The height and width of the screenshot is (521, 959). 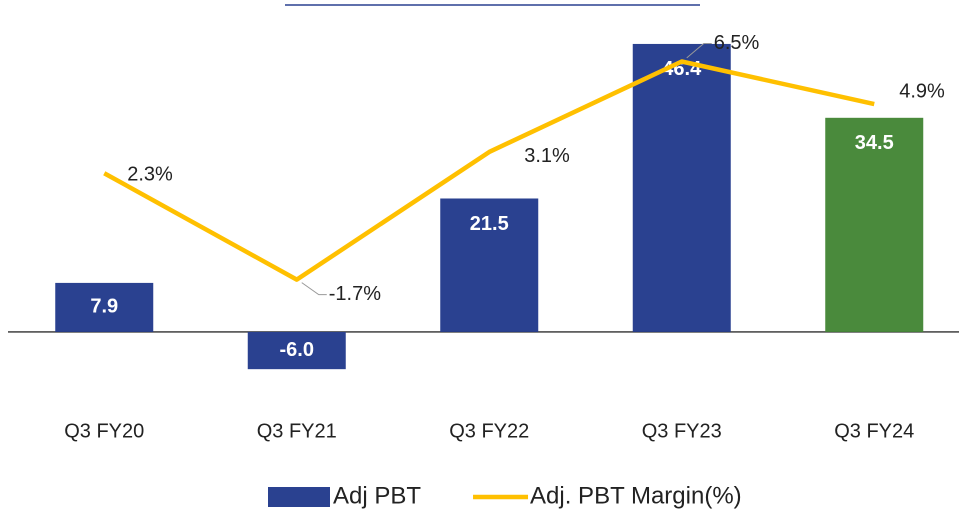 What do you see at coordinates (682, 431) in the screenshot?
I see `x-tick-label: Q3 FY23` at bounding box center [682, 431].